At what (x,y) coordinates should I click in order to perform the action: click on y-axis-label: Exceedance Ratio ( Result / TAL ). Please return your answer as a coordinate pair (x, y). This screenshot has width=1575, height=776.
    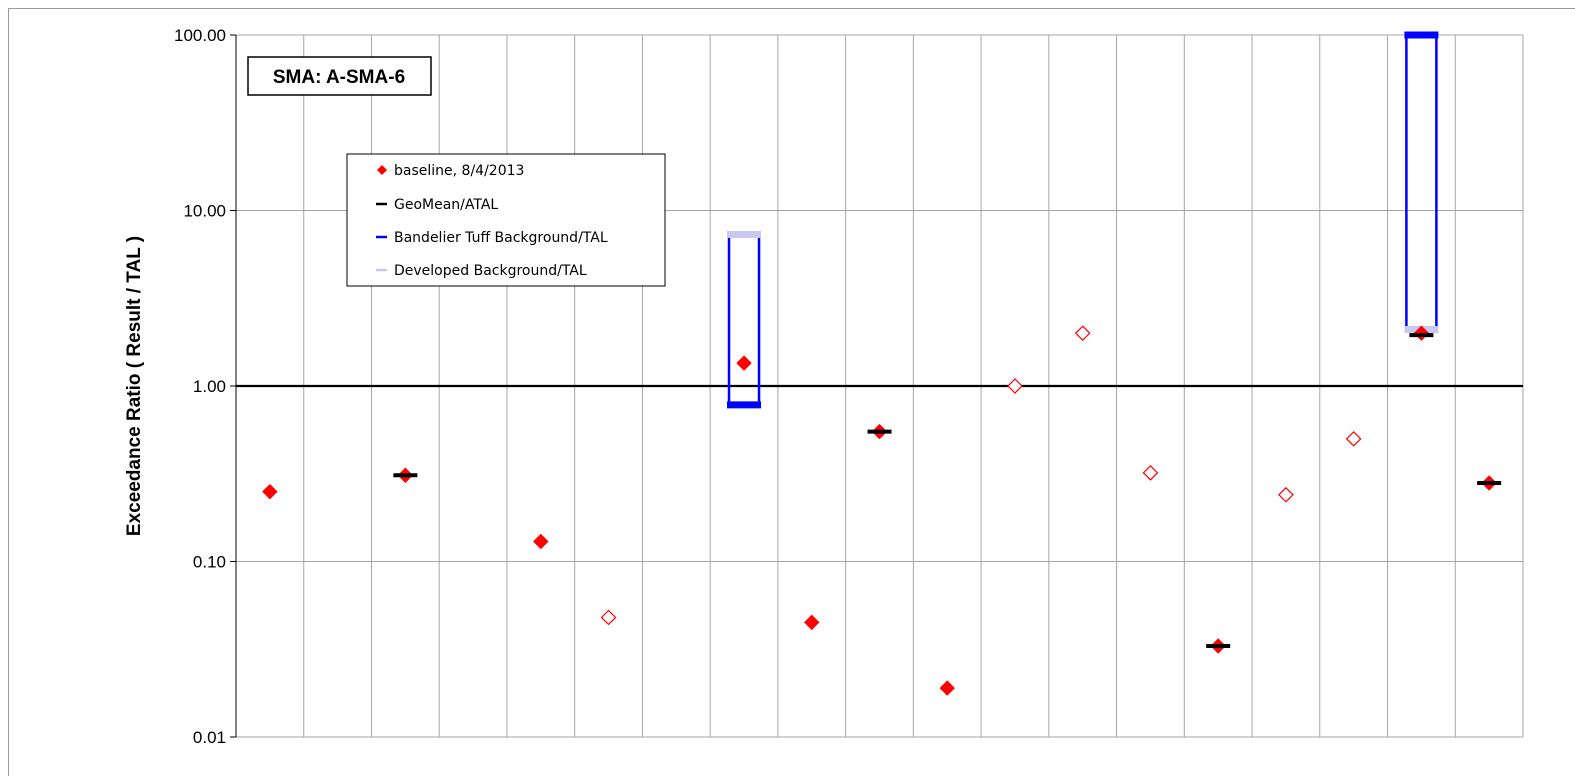
    Looking at the image, I should click on (134, 386).